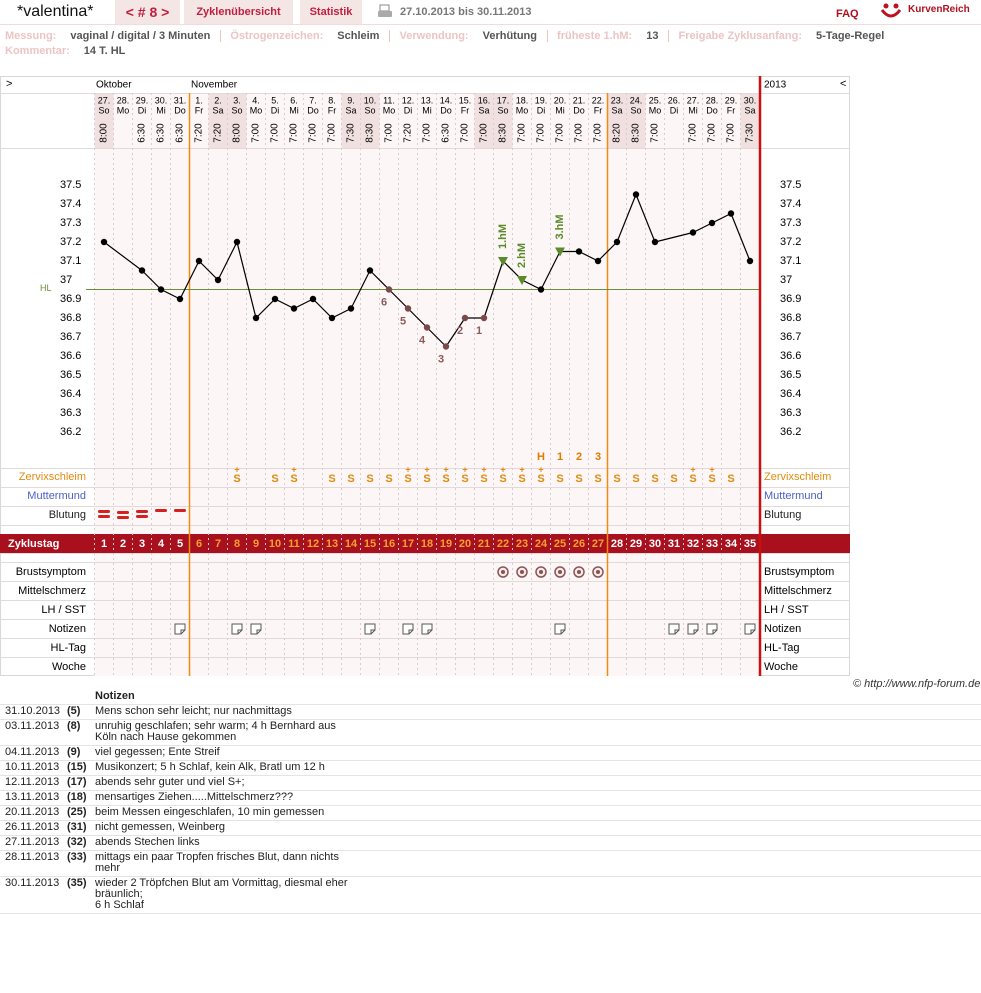 This screenshot has width=981, height=993. I want to click on note-text: mensartiges Ziehen.....Mittelschmerz???, so click(194, 797).